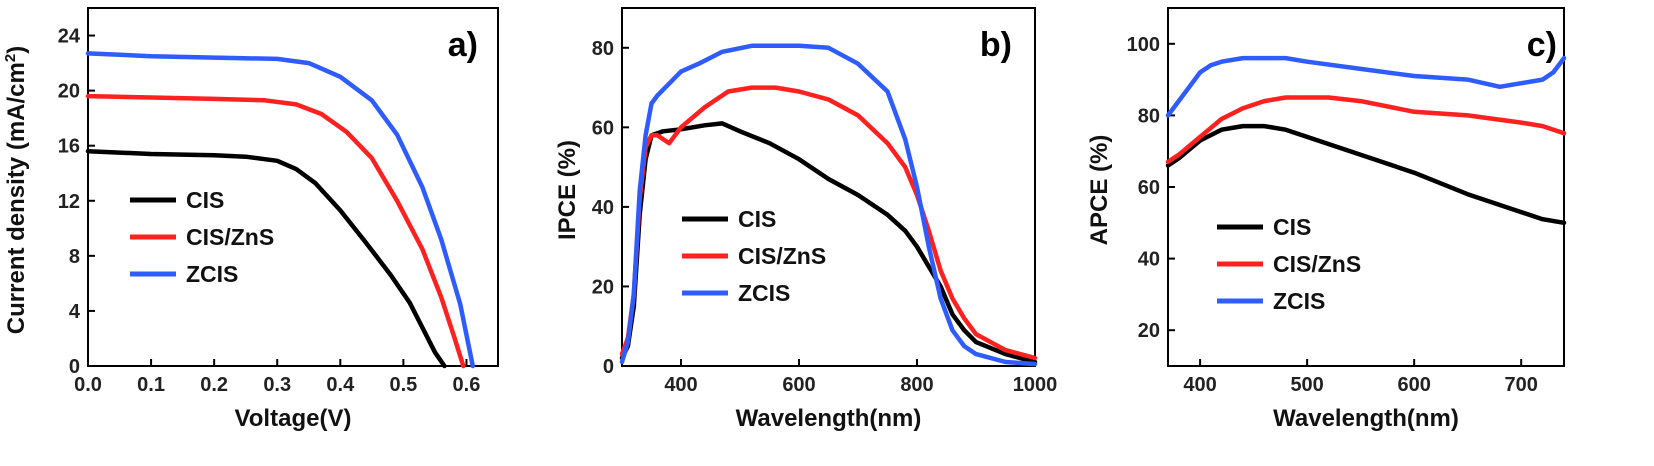  What do you see at coordinates (10, 58) in the screenshot?
I see `y-axis-title-sup: 2` at bounding box center [10, 58].